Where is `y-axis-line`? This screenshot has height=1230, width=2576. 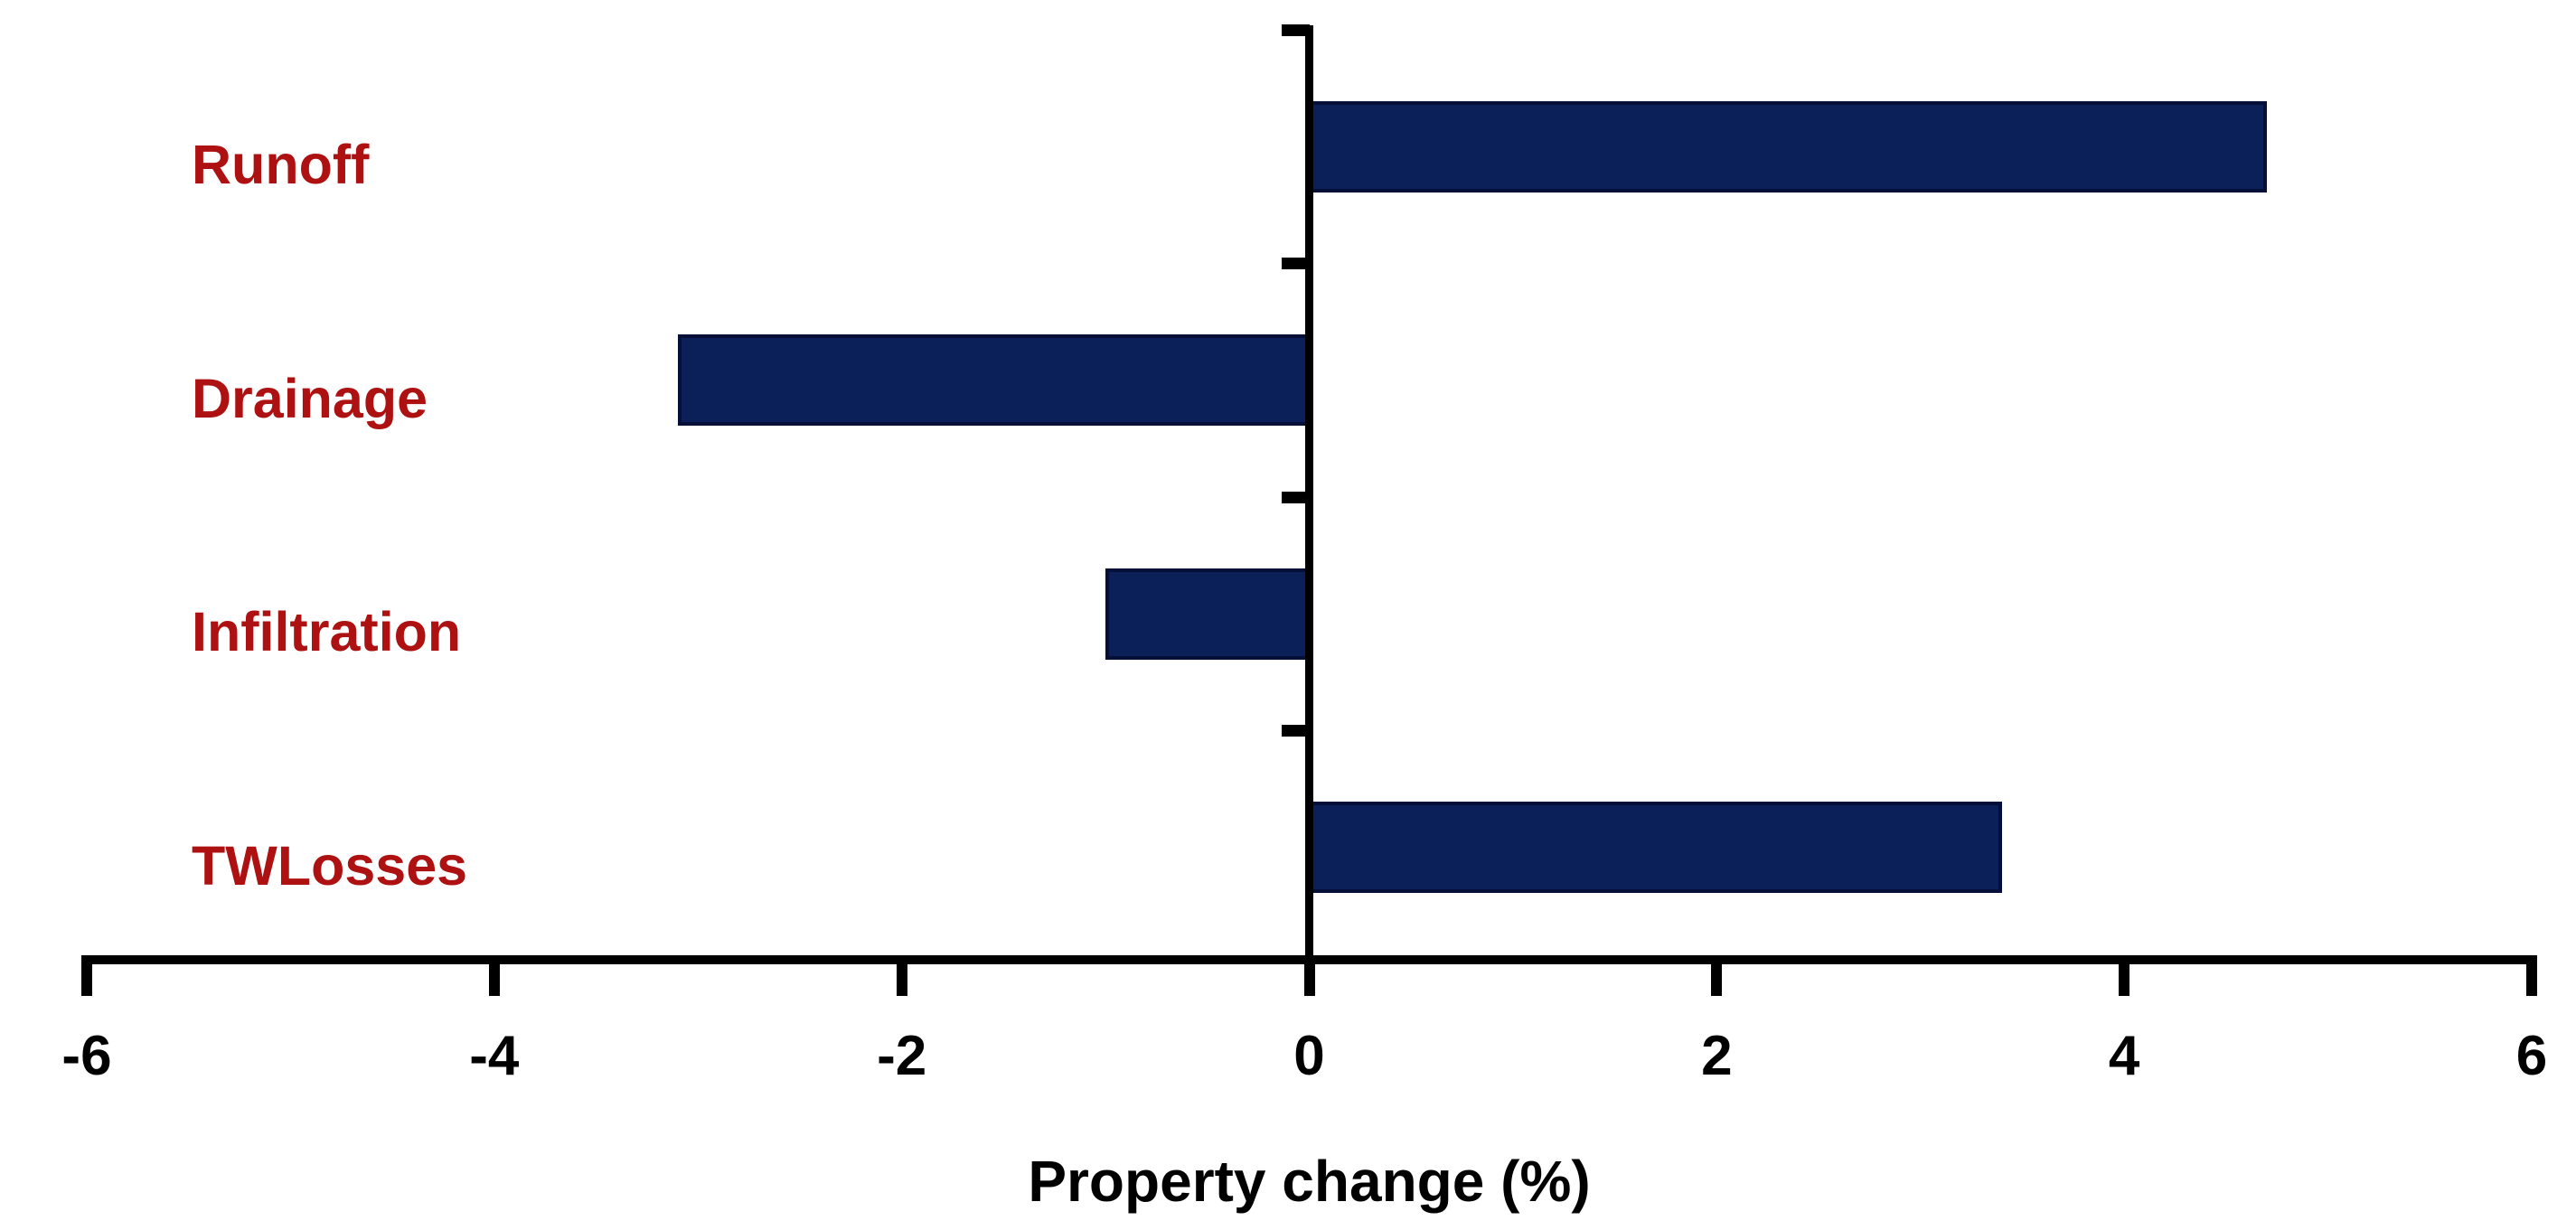
y-axis-line is located at coordinates (1309, 494).